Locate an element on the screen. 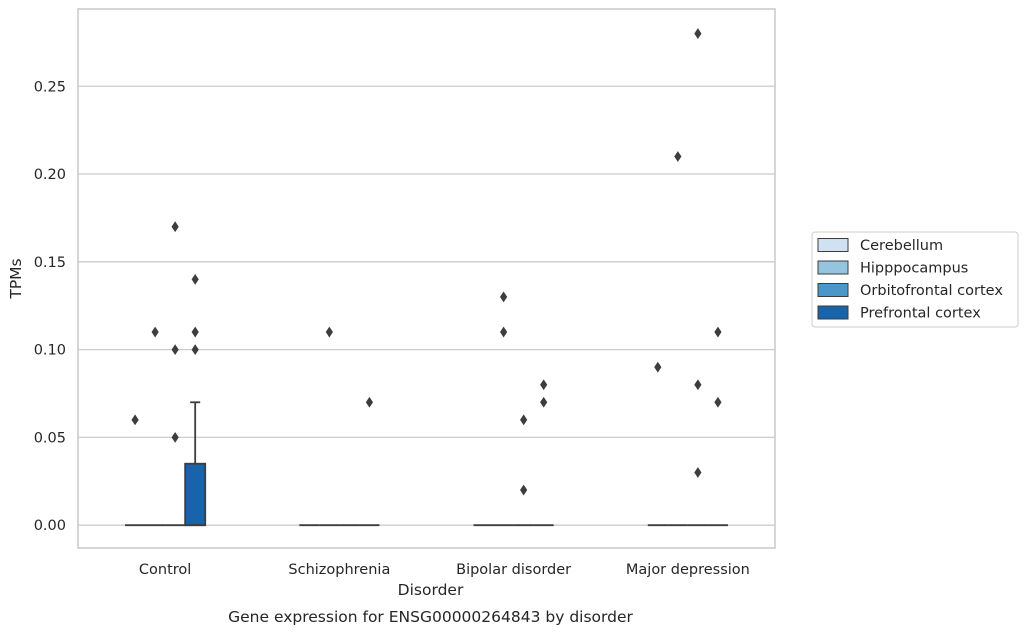 The height and width of the screenshot is (634, 1028). x-tick-label: Schizophrenia is located at coordinates (339, 570).